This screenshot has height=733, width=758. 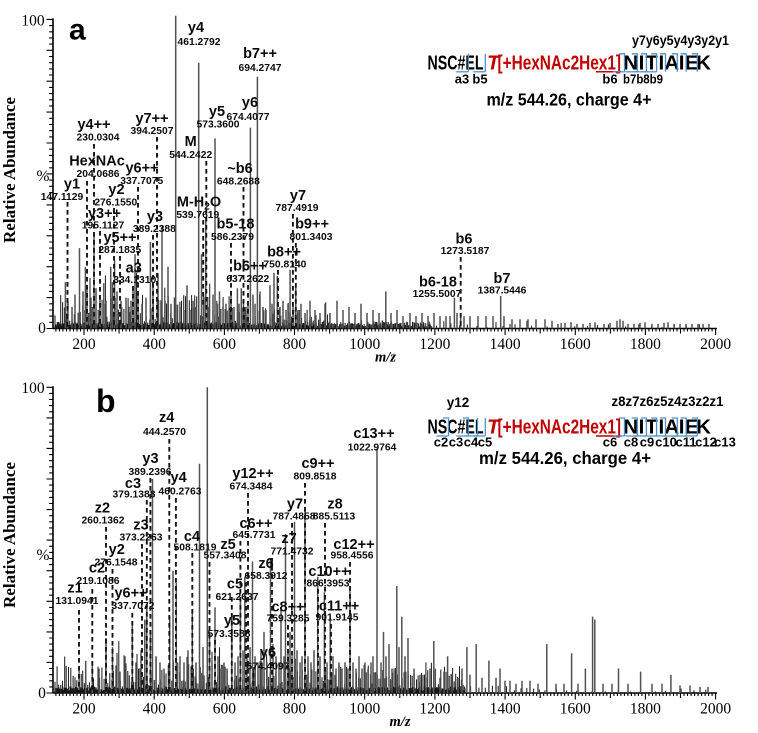 I want to click on svg-text: b7++, so click(x=260, y=54).